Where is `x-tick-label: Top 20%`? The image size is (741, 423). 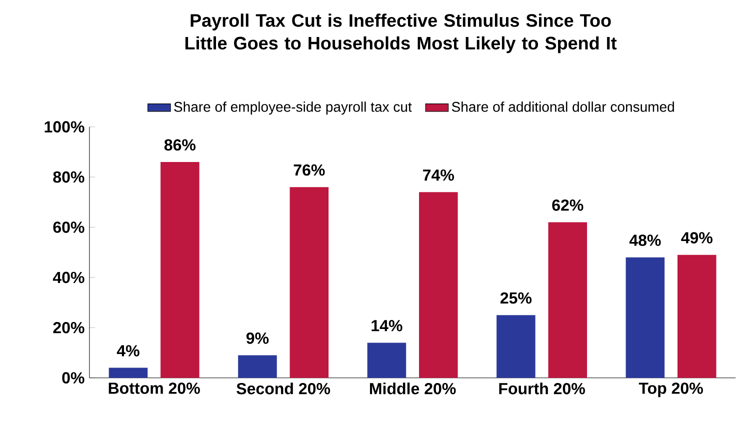
x-tick-label: Top 20% is located at coordinates (670, 389).